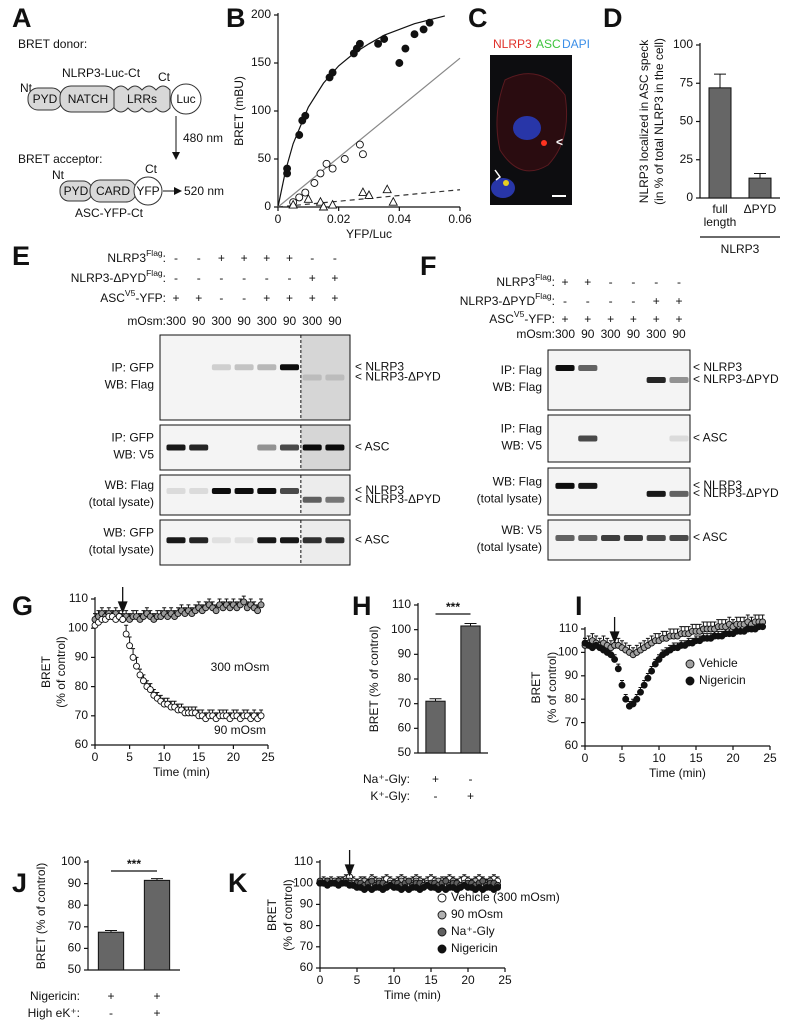  What do you see at coordinates (261, 62) in the screenshot?
I see `y-tick-label: 150` at bounding box center [261, 62].